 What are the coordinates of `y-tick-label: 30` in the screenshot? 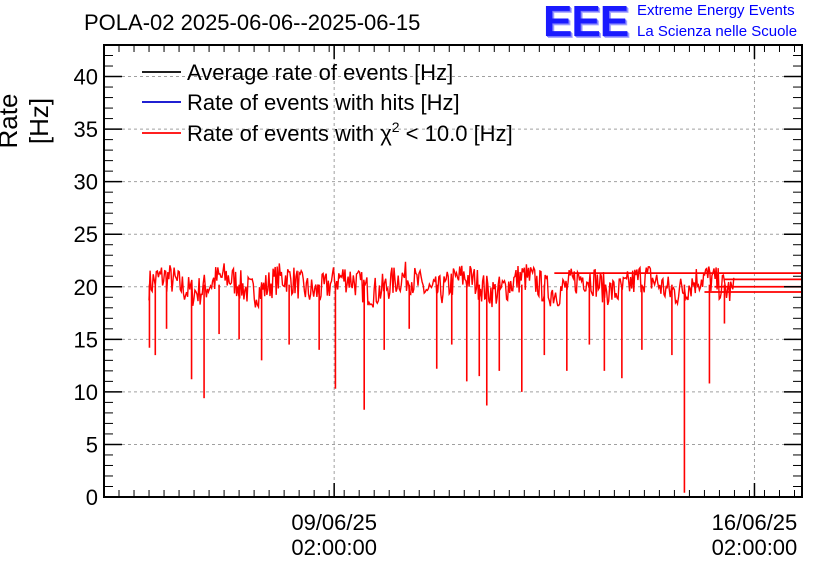 It's located at (86, 182).